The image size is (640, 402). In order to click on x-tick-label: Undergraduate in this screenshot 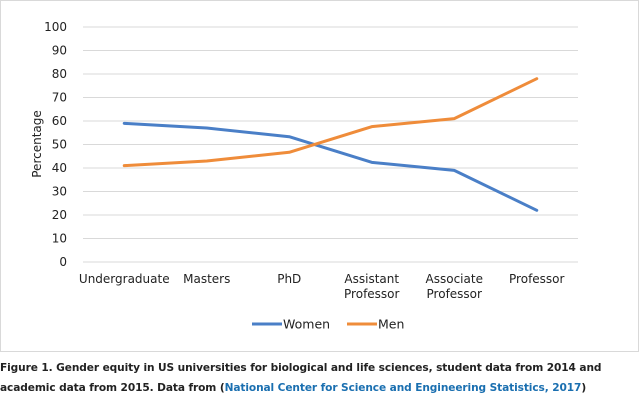, I will do `click(124, 279)`.